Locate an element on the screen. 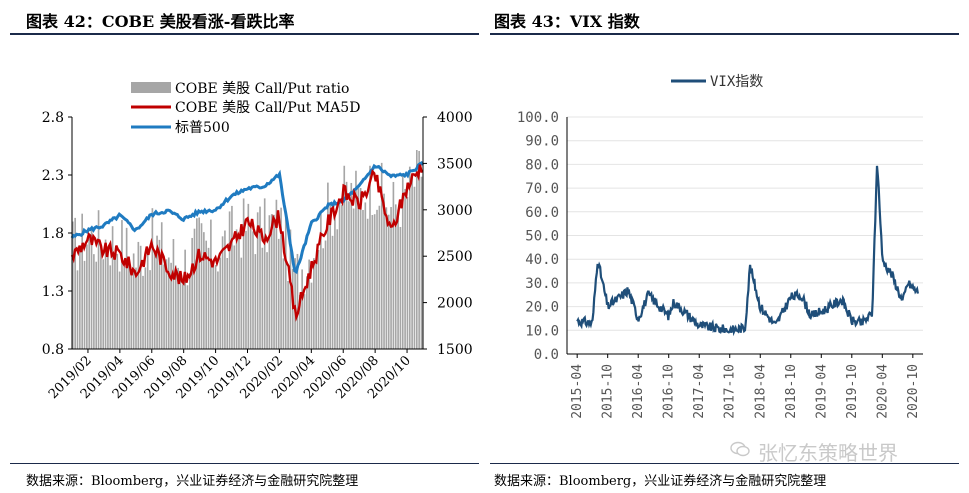 The height and width of the screenshot is (493, 969). legend-swatch-bars is located at coordinates (151, 87).